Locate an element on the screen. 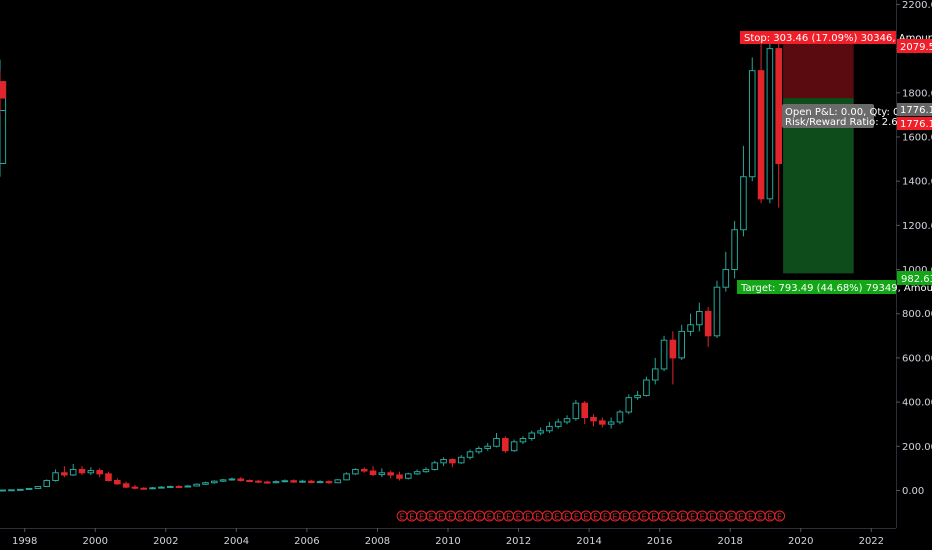  pnl-label-text: Open P&L: 0.00, Qty: 0 is located at coordinates (842, 112).